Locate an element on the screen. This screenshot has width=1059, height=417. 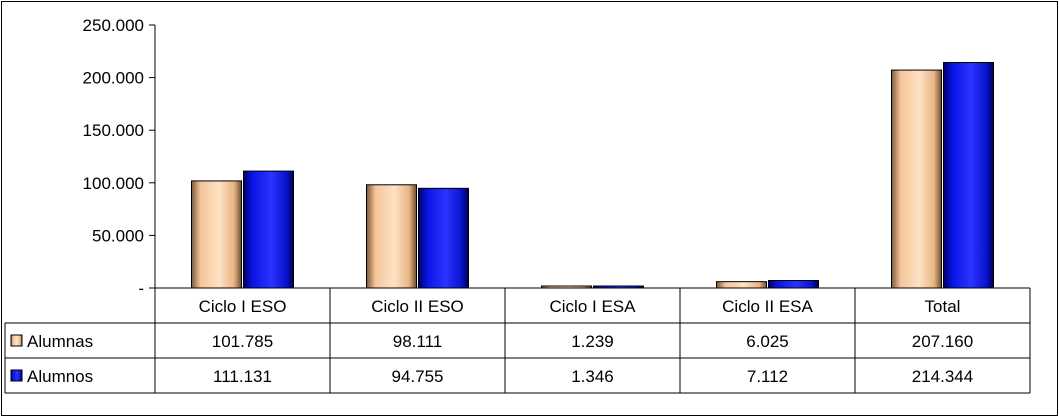
data-label: 111.131 is located at coordinates (242, 376).